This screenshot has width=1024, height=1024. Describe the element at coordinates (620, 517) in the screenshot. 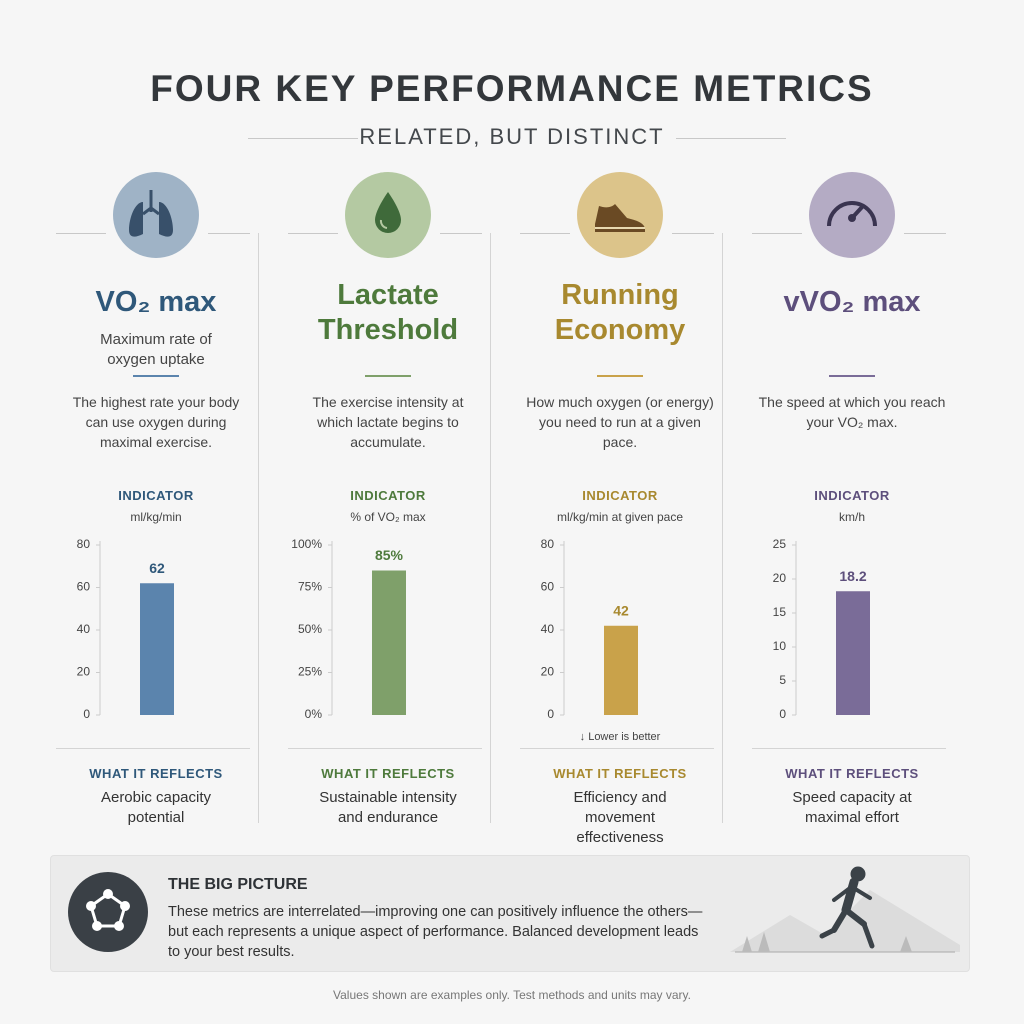

I see `axis-label: ml/kg/min at given pace` at that location.